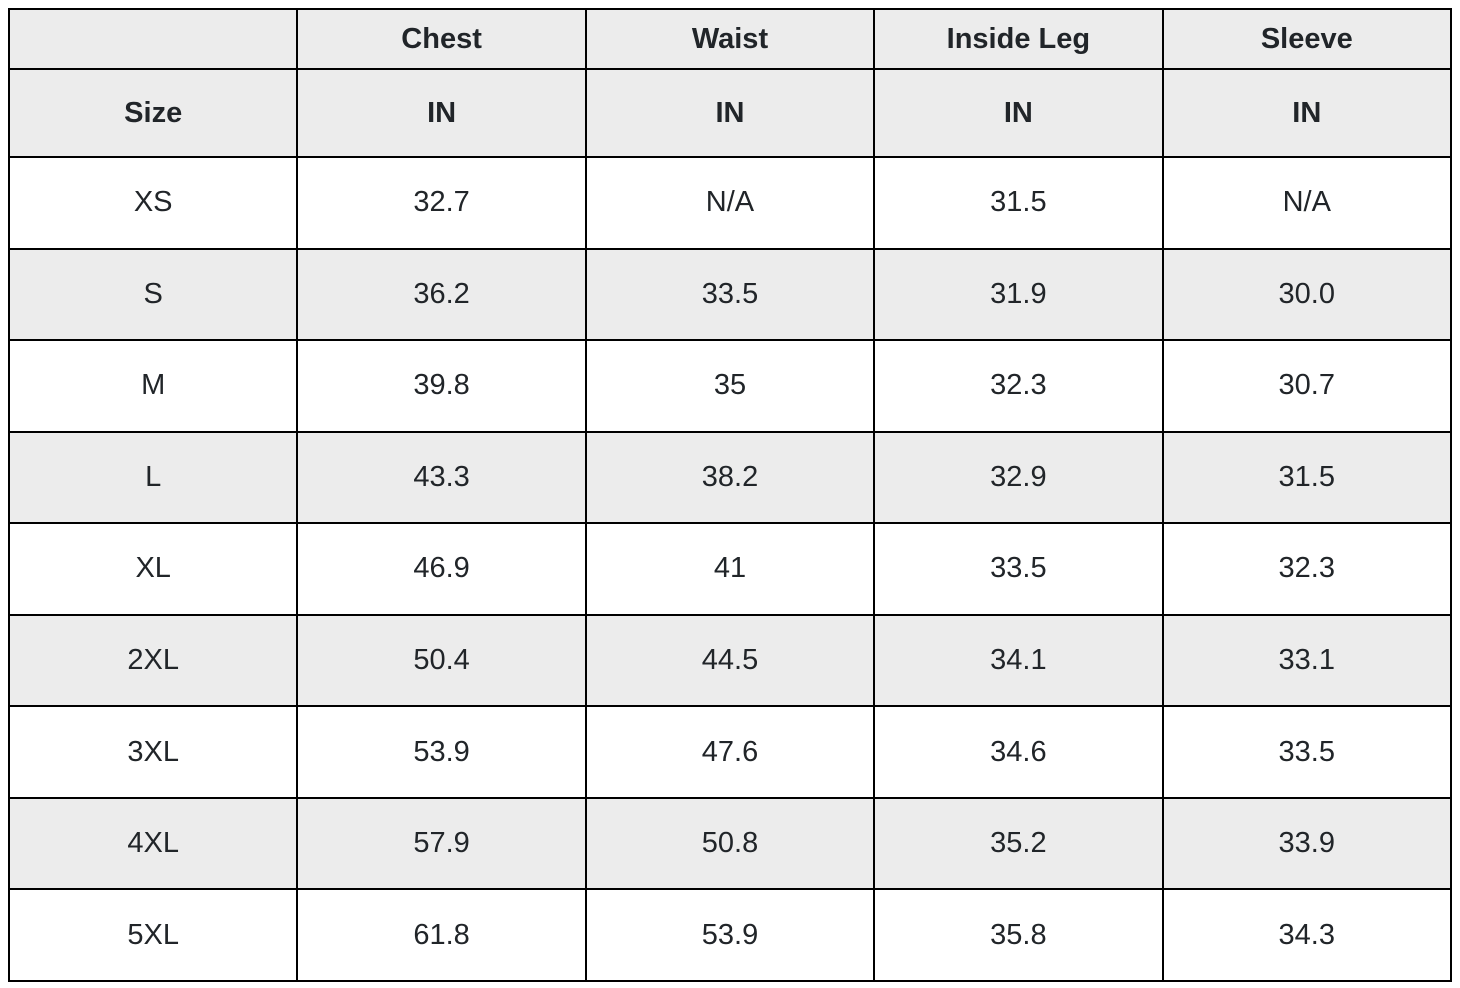 This screenshot has width=1460, height=988. I want to click on chest-cell: 46.9, so click(441, 569).